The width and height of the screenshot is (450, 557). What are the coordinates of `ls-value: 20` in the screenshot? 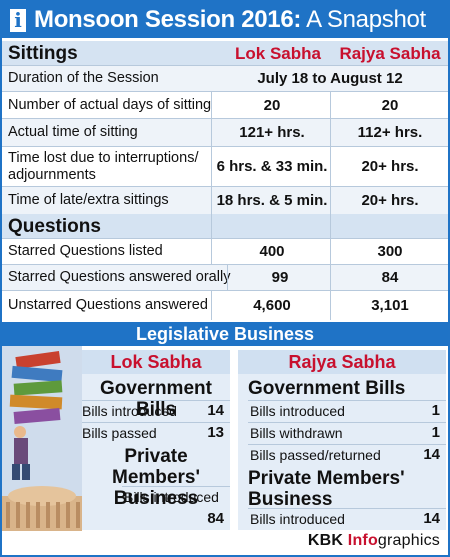 It's located at (272, 105).